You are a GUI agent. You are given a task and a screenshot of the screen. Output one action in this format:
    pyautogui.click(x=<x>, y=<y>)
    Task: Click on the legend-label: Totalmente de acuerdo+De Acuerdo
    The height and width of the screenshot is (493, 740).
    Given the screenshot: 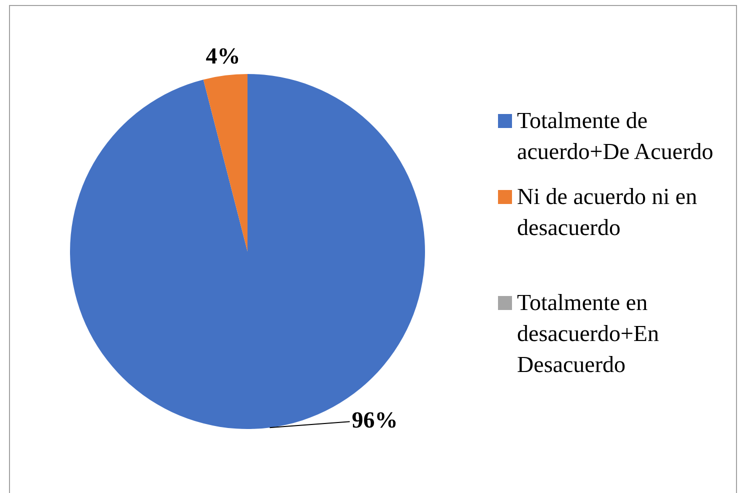 What is the action you would take?
    pyautogui.click(x=615, y=136)
    